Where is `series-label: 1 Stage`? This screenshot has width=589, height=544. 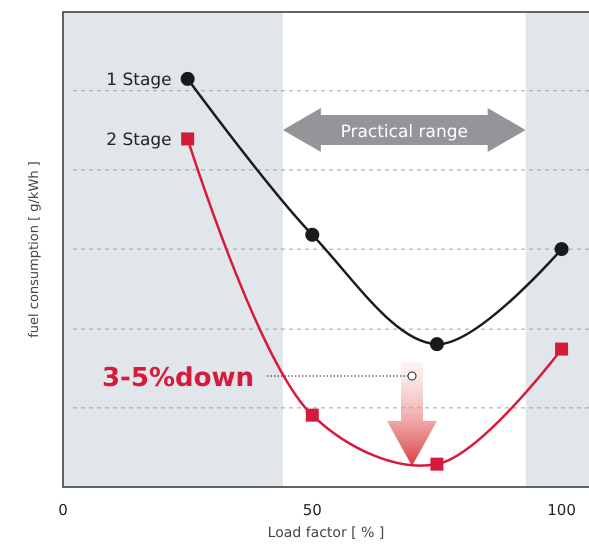
series-label: 1 Stage is located at coordinates (139, 80).